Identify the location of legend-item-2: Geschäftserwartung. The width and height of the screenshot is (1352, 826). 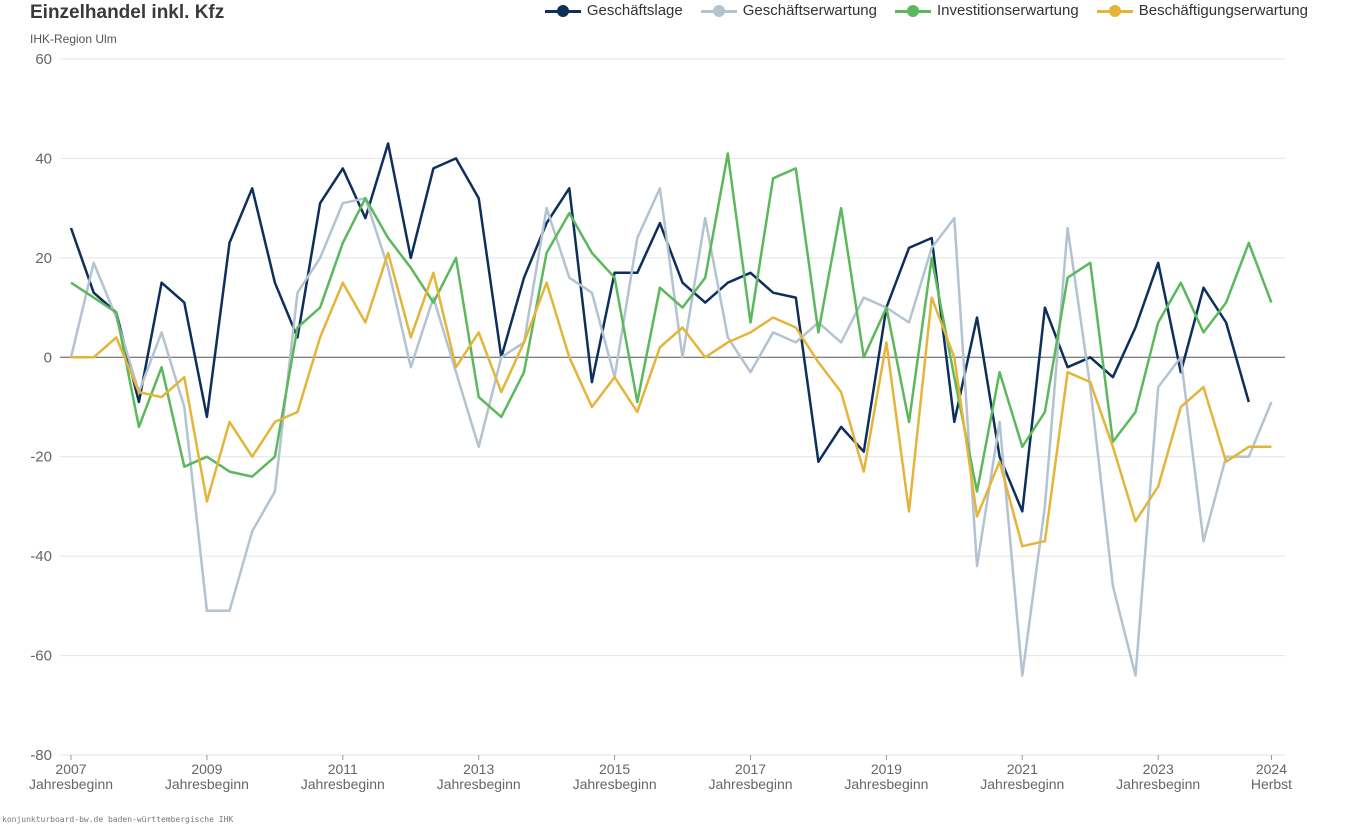
(788, 10).